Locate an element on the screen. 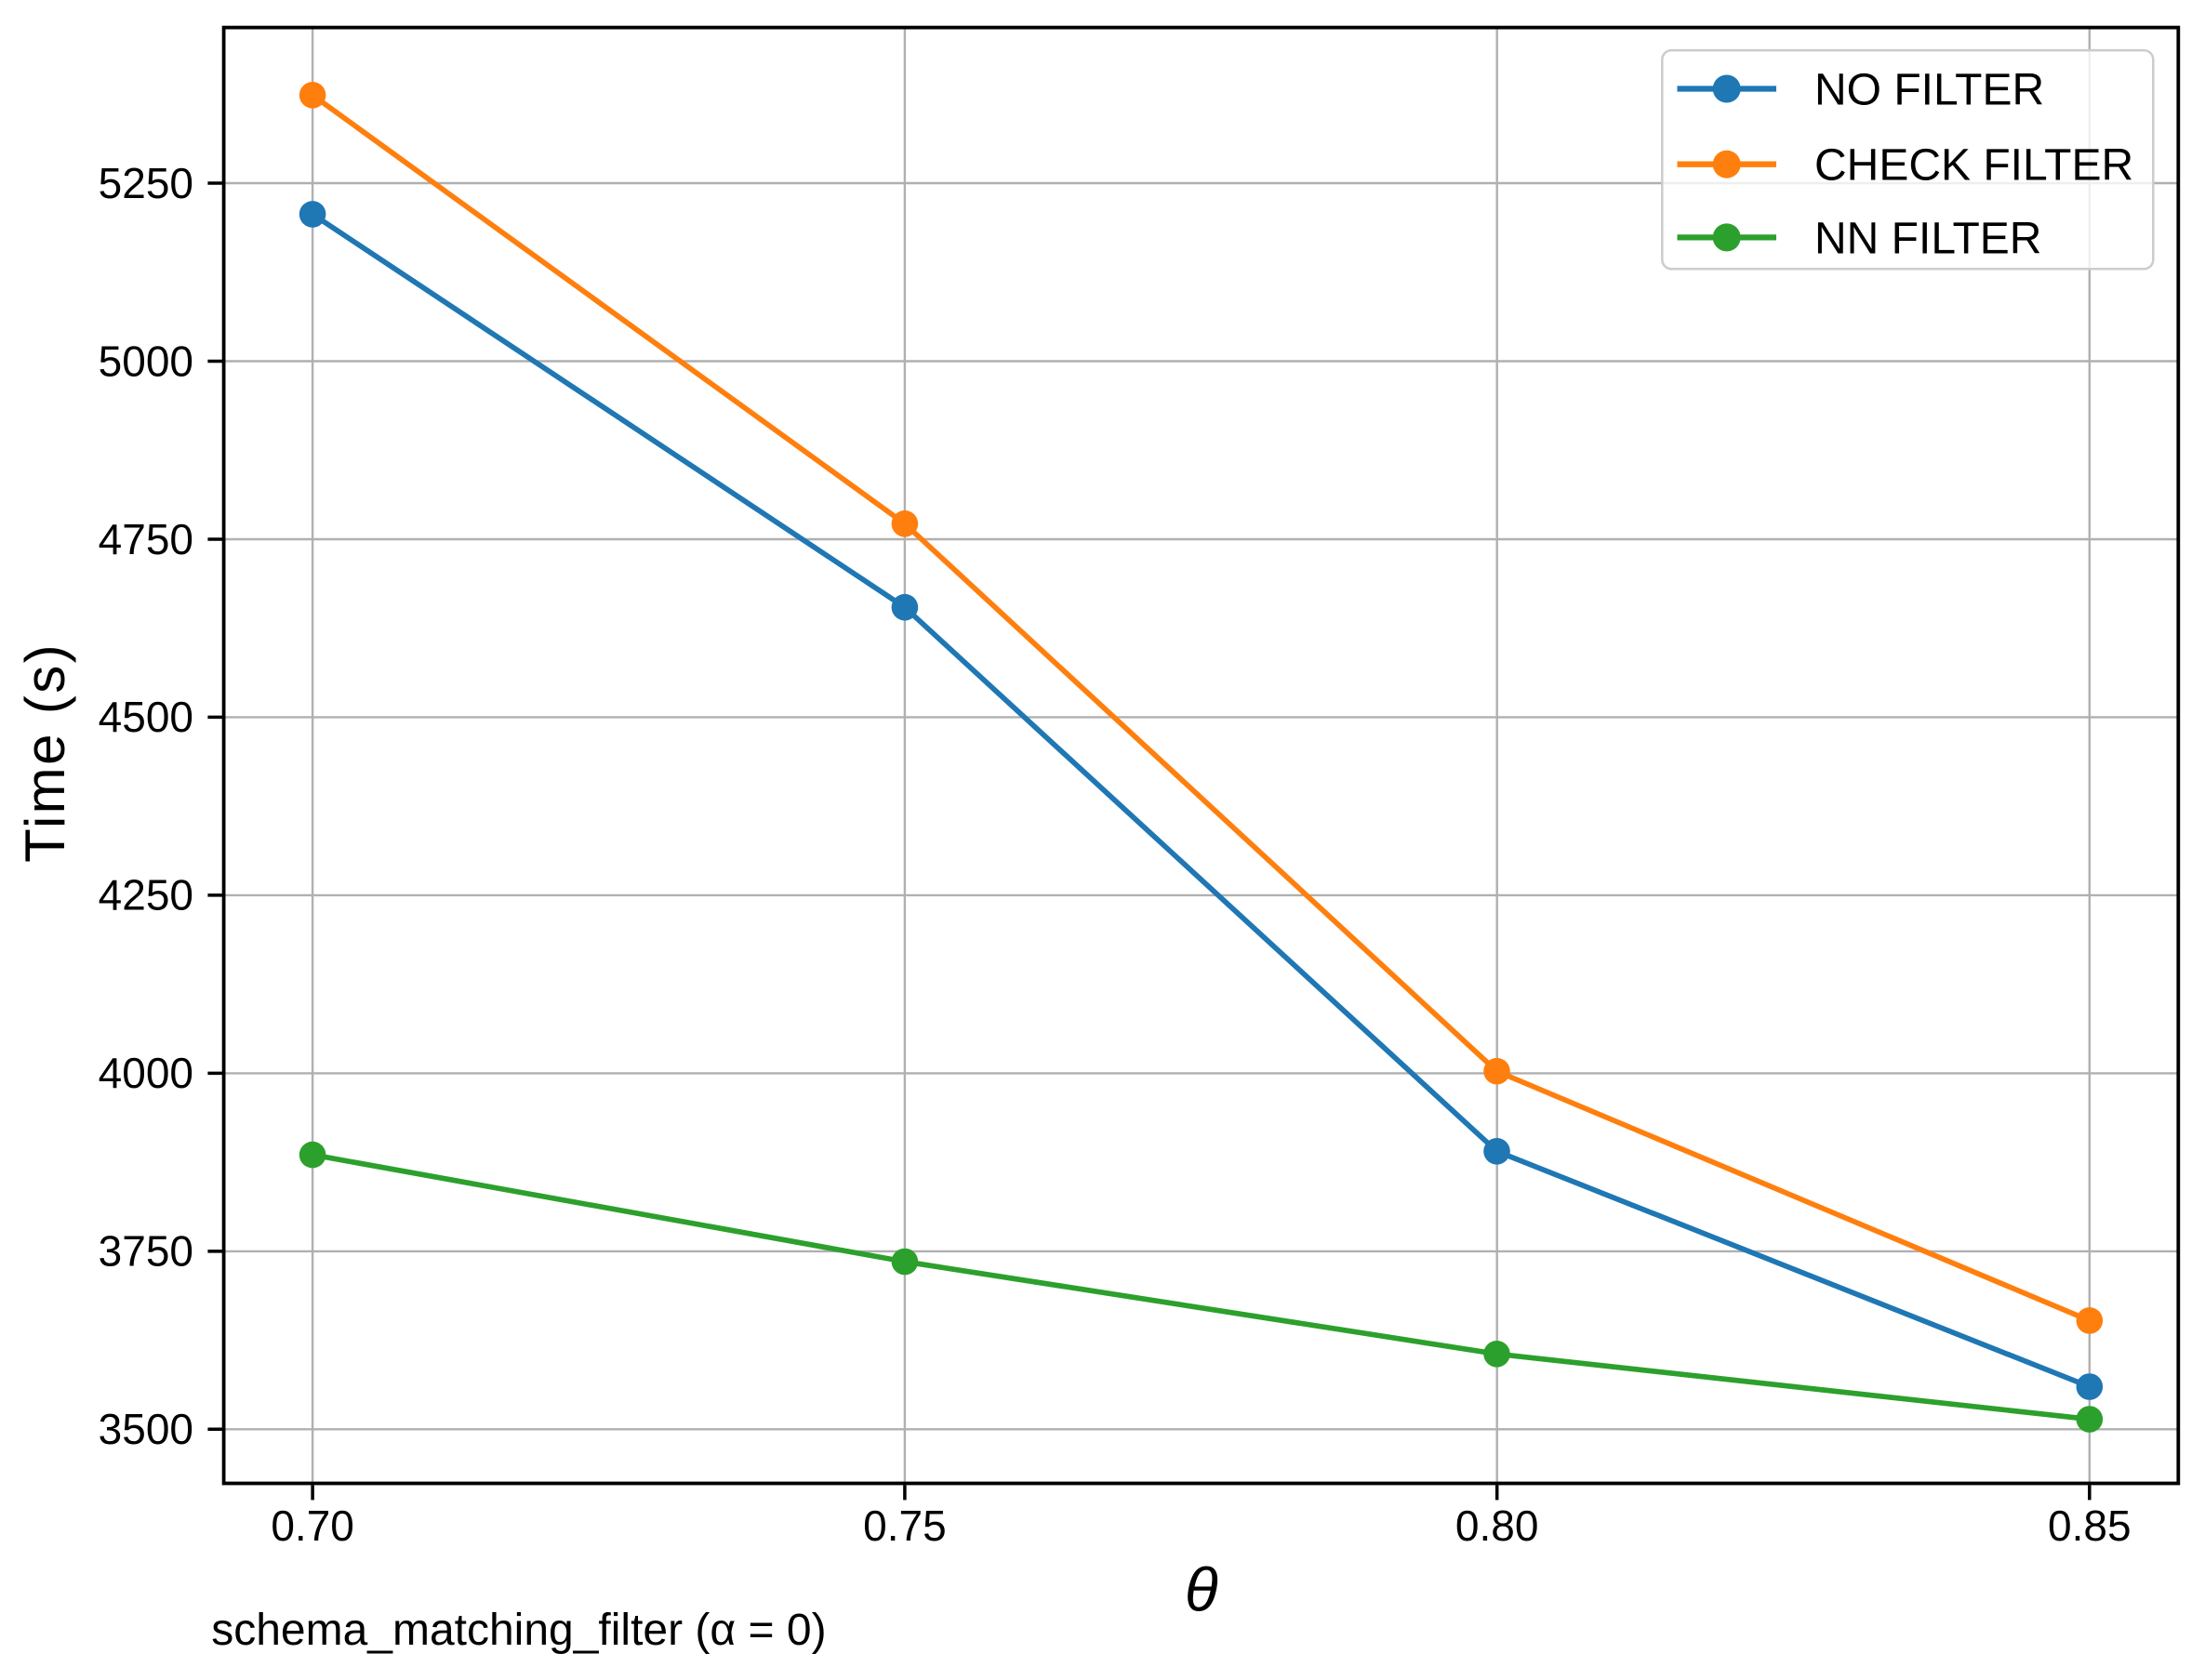 The height and width of the screenshot is (1680, 2205). svg-text: NN FILTER is located at coordinates (1927, 238).